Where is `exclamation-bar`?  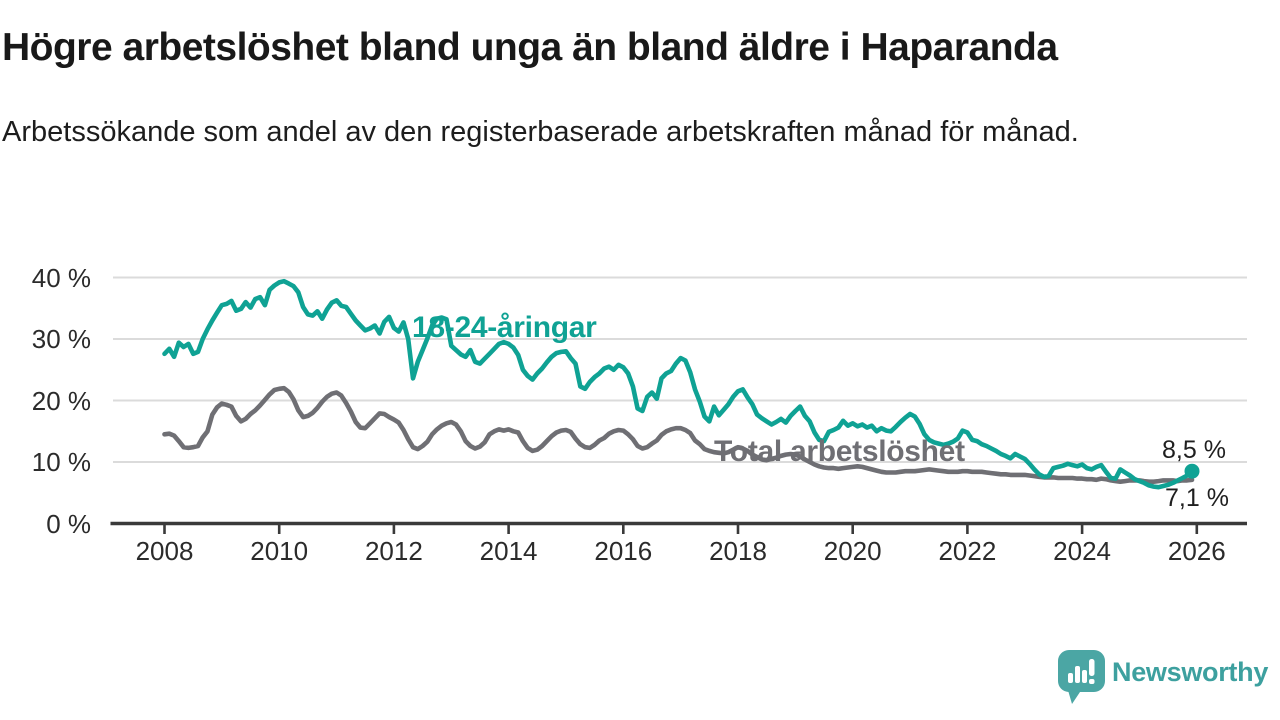
exclamation-bar is located at coordinates (1092, 667).